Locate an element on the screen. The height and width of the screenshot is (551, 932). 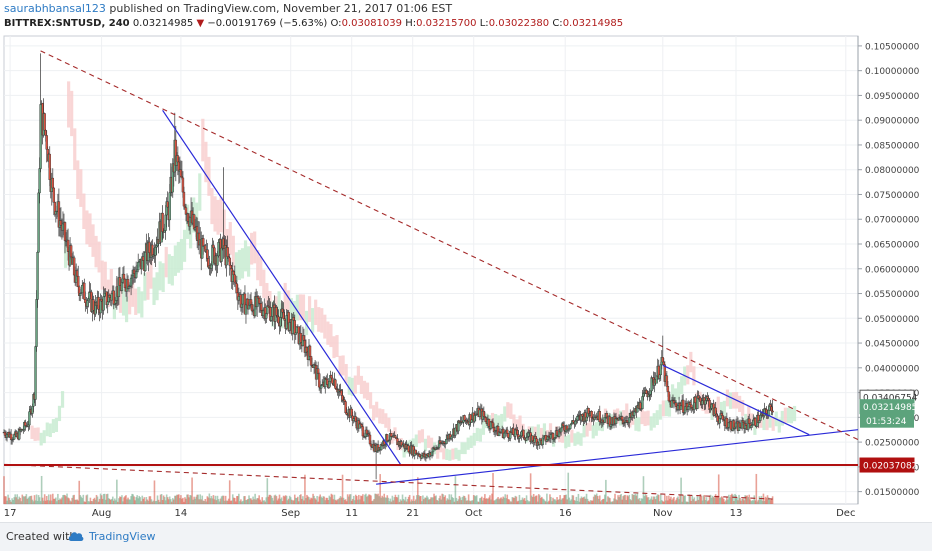
x-tick-label: 13 is located at coordinates (736, 513).